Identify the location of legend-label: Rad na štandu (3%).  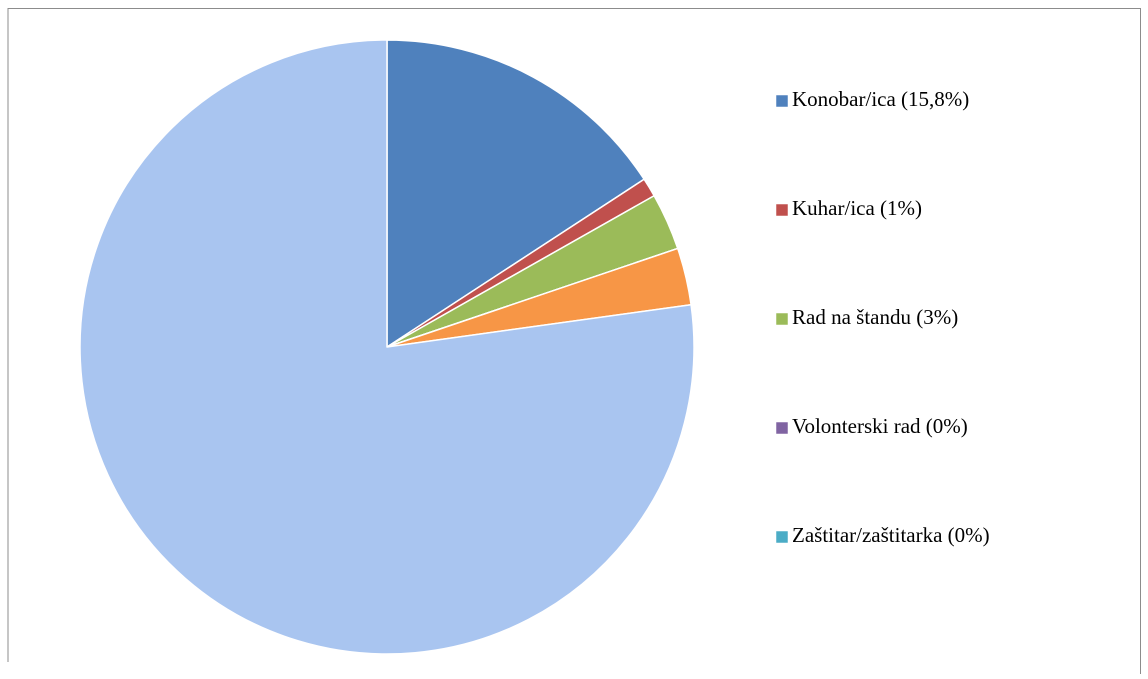
(875, 317).